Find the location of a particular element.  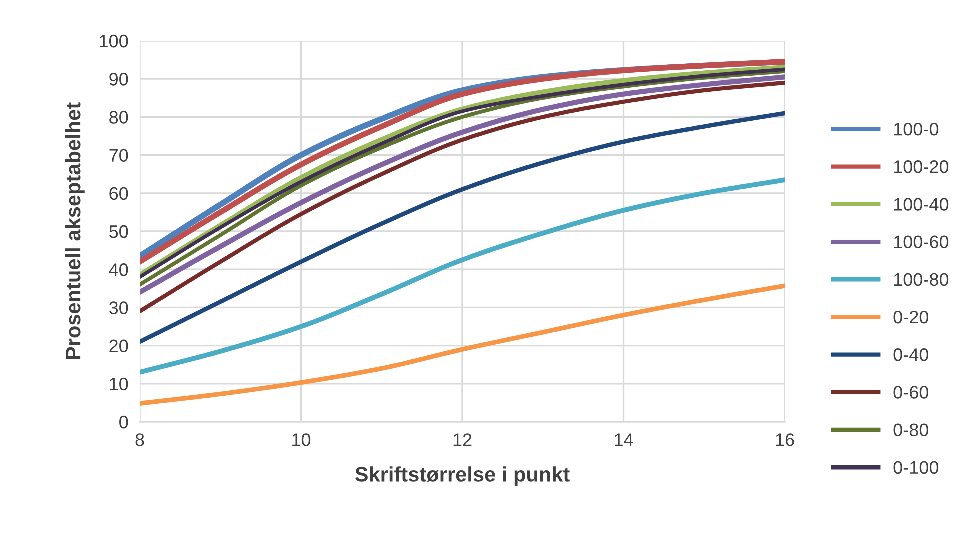

y-tick-label: 20 is located at coordinates (119, 346).